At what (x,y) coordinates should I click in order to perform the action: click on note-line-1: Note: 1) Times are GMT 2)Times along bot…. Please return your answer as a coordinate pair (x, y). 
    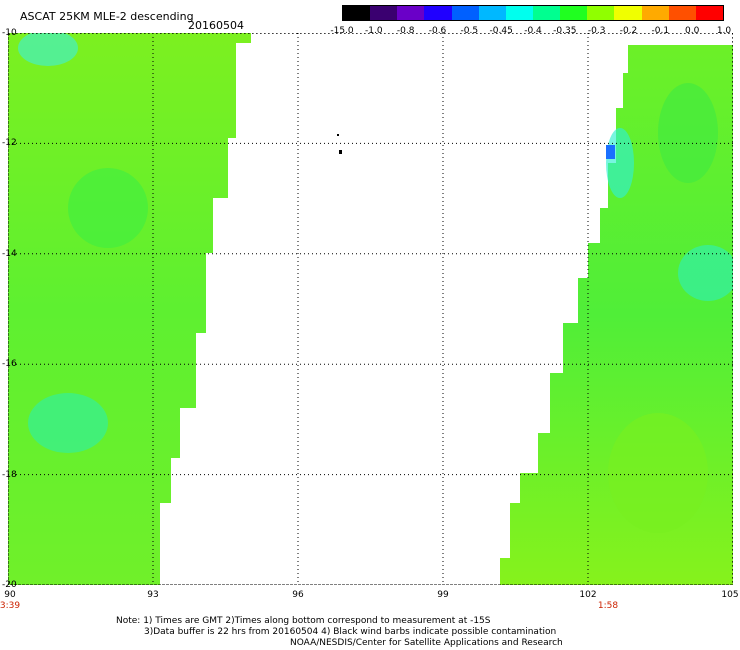
    Looking at the image, I should click on (303, 621).